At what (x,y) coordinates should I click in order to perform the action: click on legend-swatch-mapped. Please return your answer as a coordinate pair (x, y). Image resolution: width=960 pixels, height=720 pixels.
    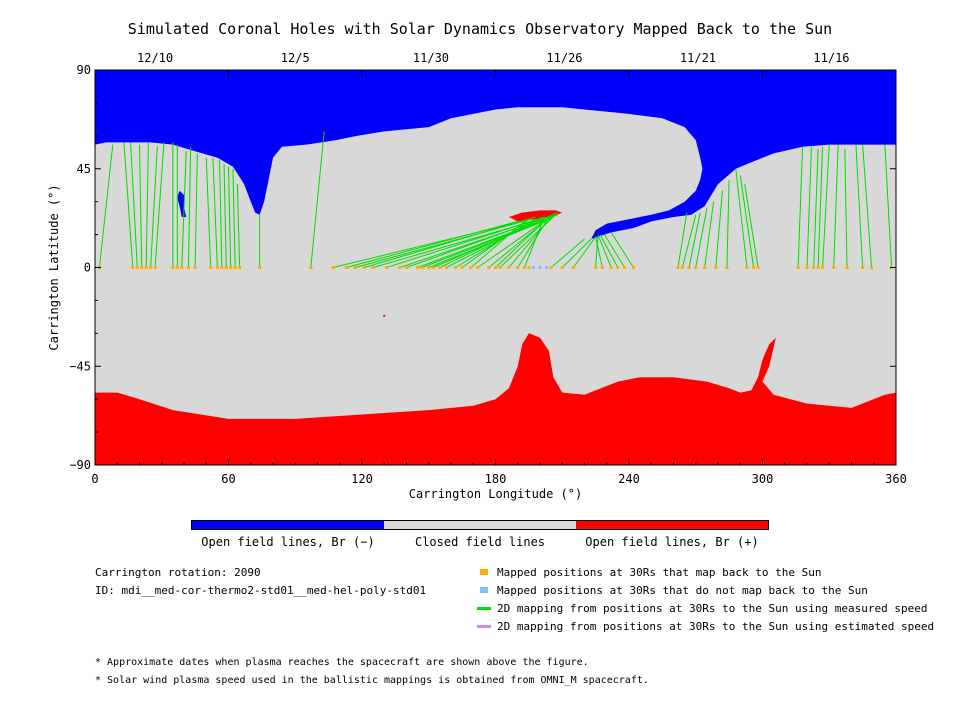
    Looking at the image, I should click on (484, 572).